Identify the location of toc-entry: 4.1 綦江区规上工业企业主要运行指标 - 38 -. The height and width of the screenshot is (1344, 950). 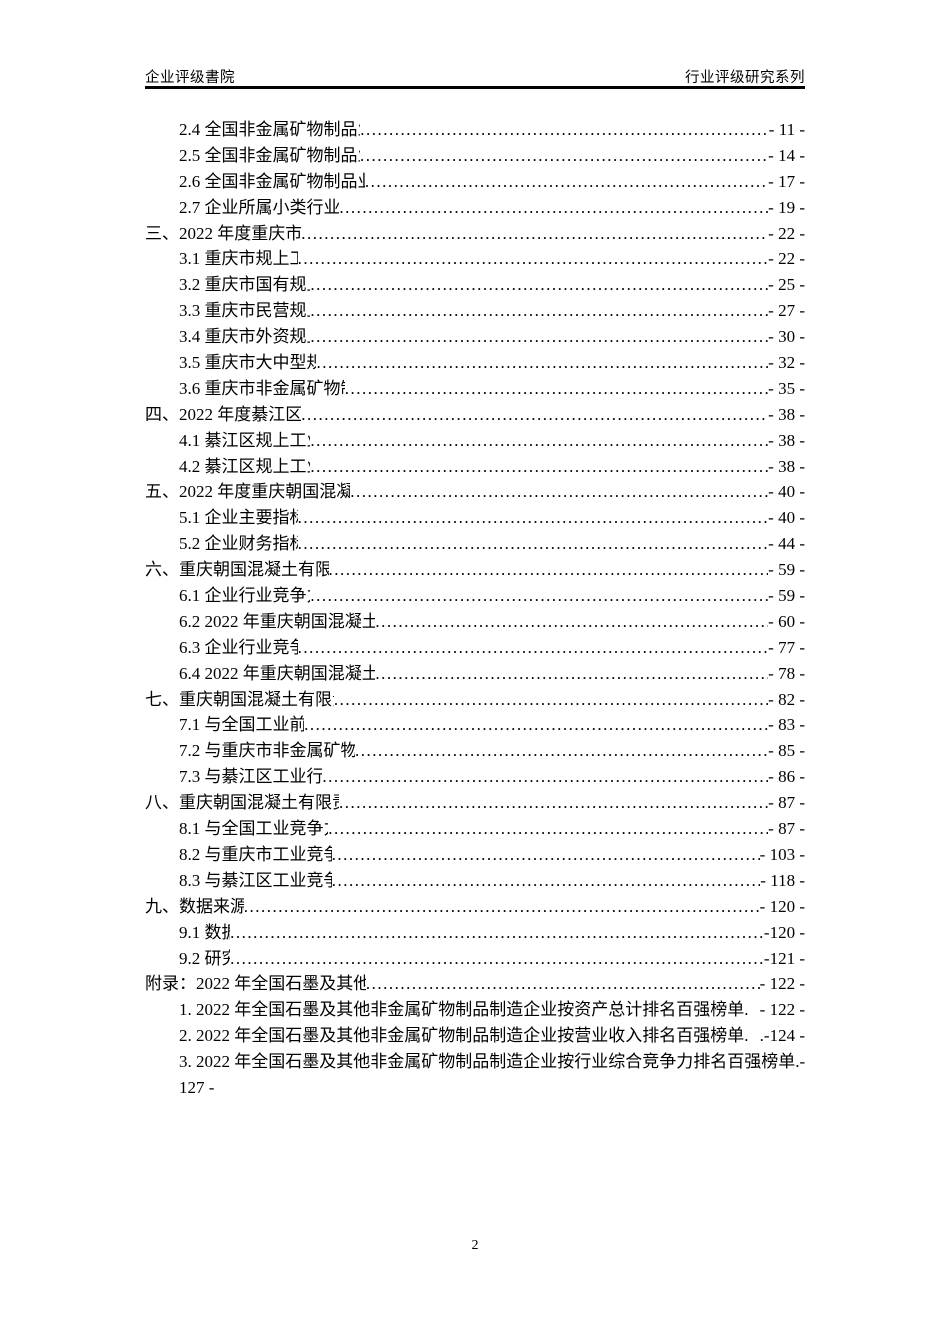
(475, 441).